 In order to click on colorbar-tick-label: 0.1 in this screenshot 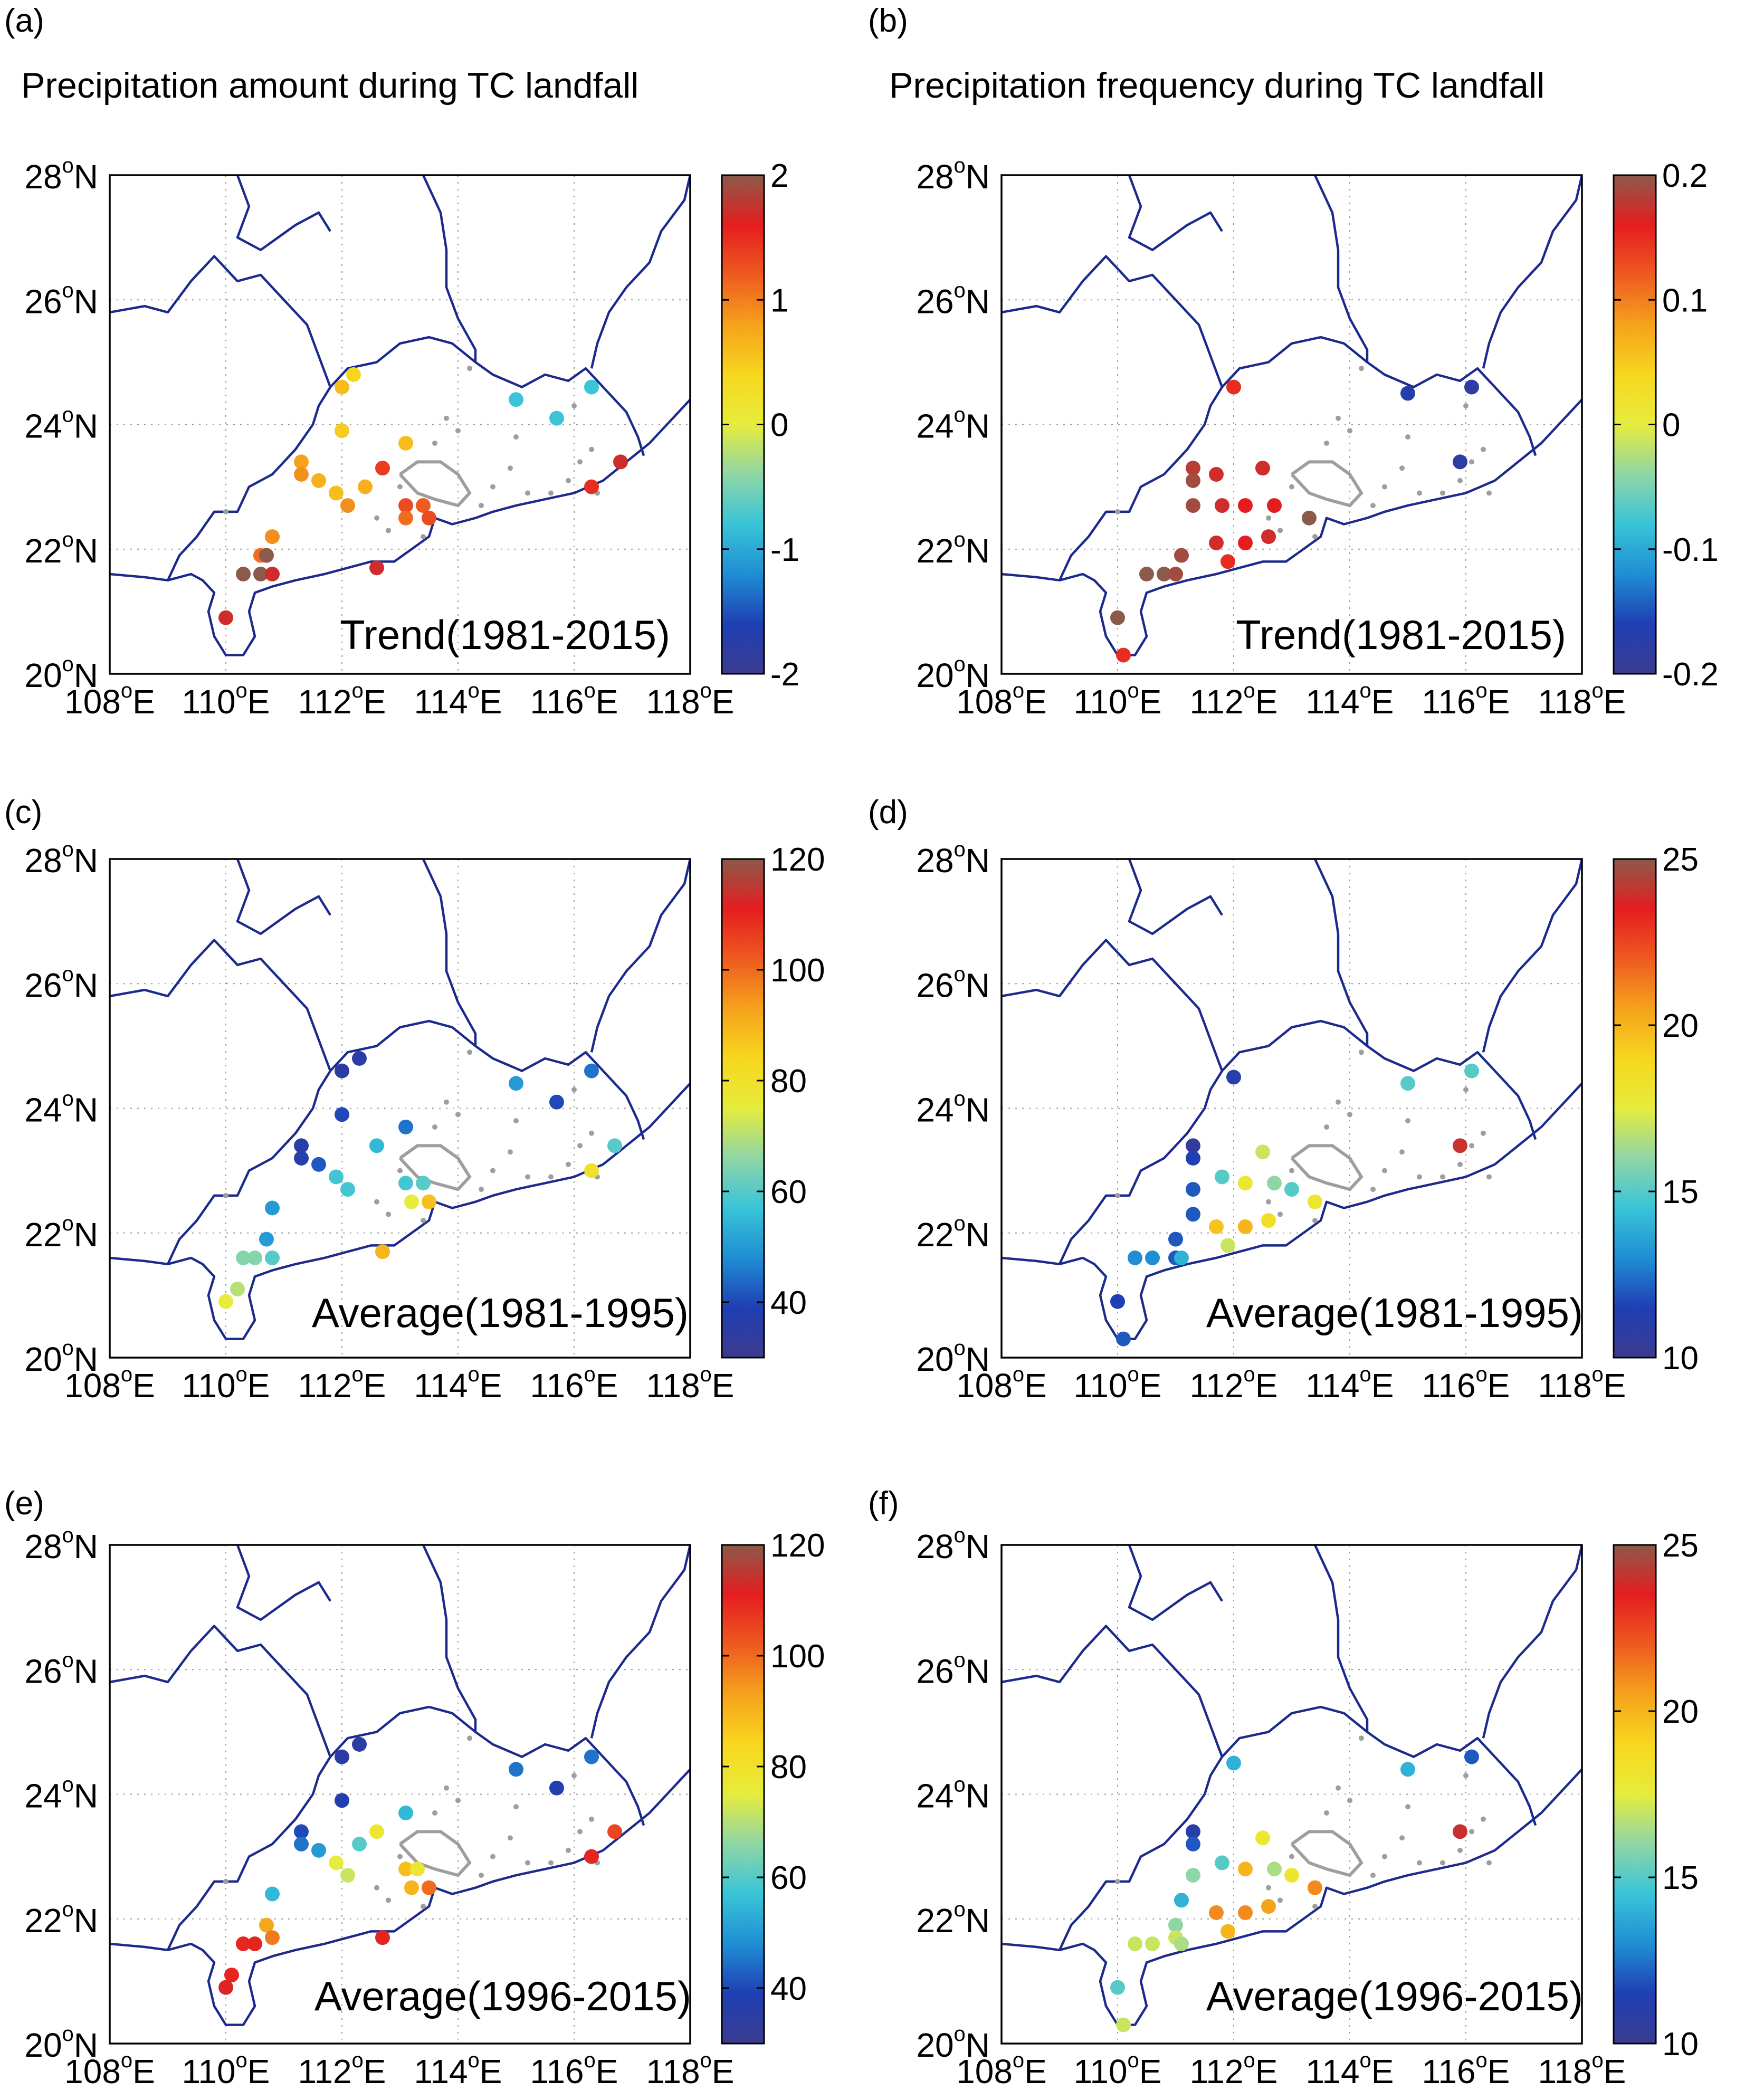, I will do `click(1685, 300)`.